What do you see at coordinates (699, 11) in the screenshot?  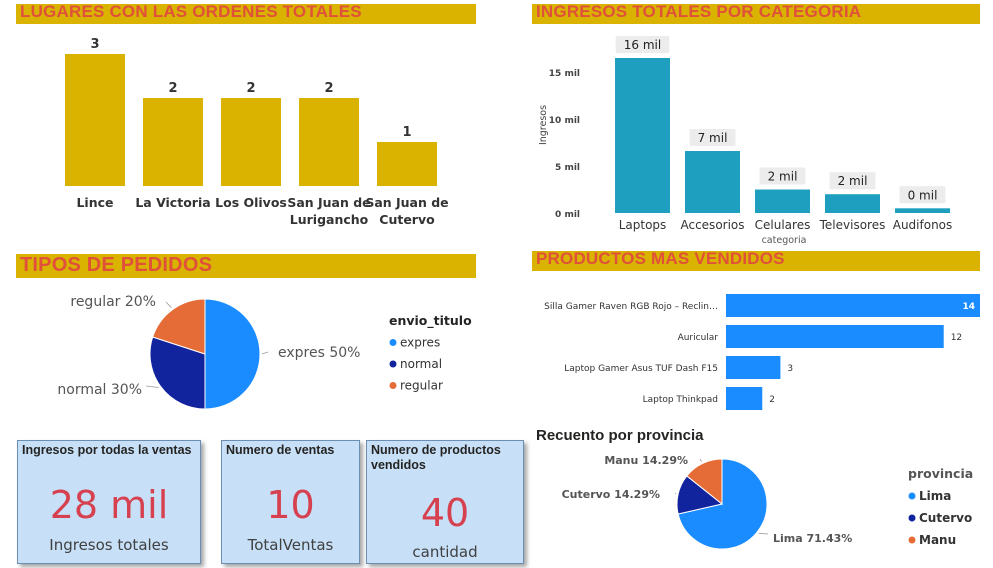 I see `ingresos-title: INGRESOS TOTALES POR CATEGORIA` at bounding box center [699, 11].